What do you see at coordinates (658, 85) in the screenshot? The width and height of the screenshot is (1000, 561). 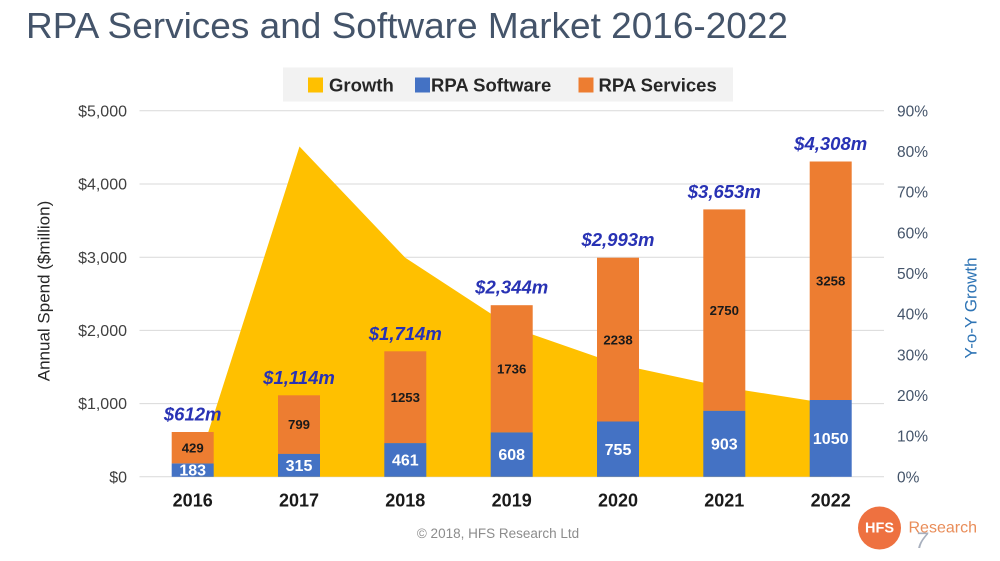 I see `svg-text: RPA Services` at bounding box center [658, 85].